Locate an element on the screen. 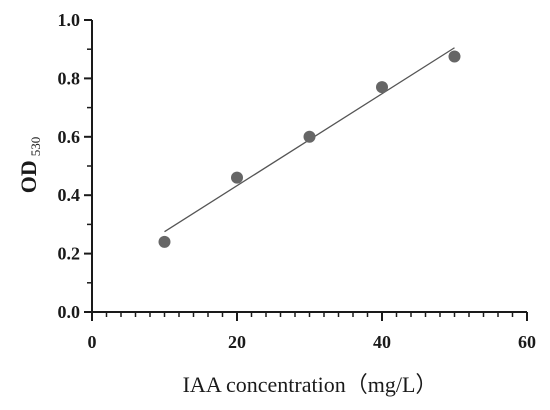 This screenshot has height=410, width=550. y-tick-label: 0.8 is located at coordinates (69, 78).